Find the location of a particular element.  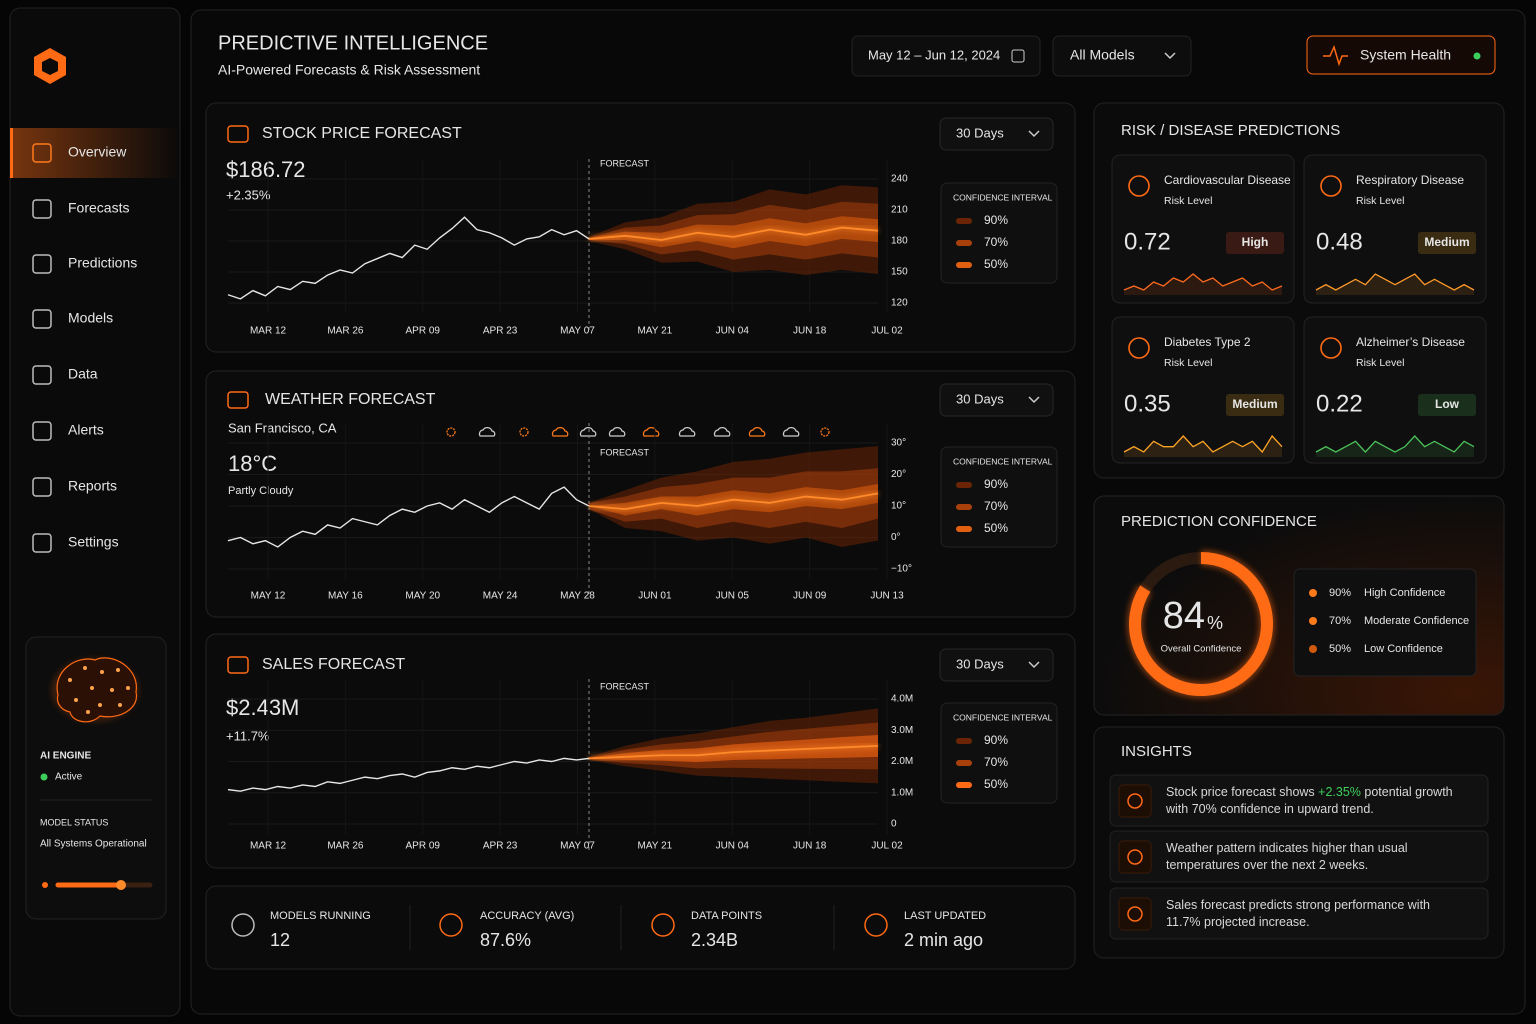

brain is located at coordinates (97, 690).